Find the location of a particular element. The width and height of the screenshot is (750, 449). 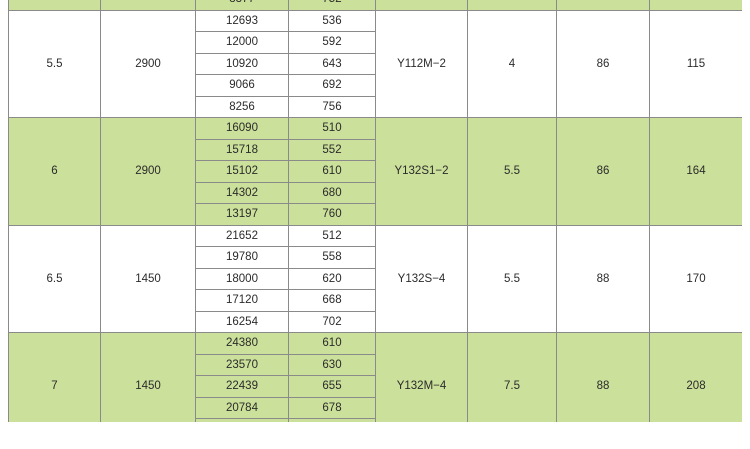

table-row: 13197 760 is located at coordinates (376, 214).